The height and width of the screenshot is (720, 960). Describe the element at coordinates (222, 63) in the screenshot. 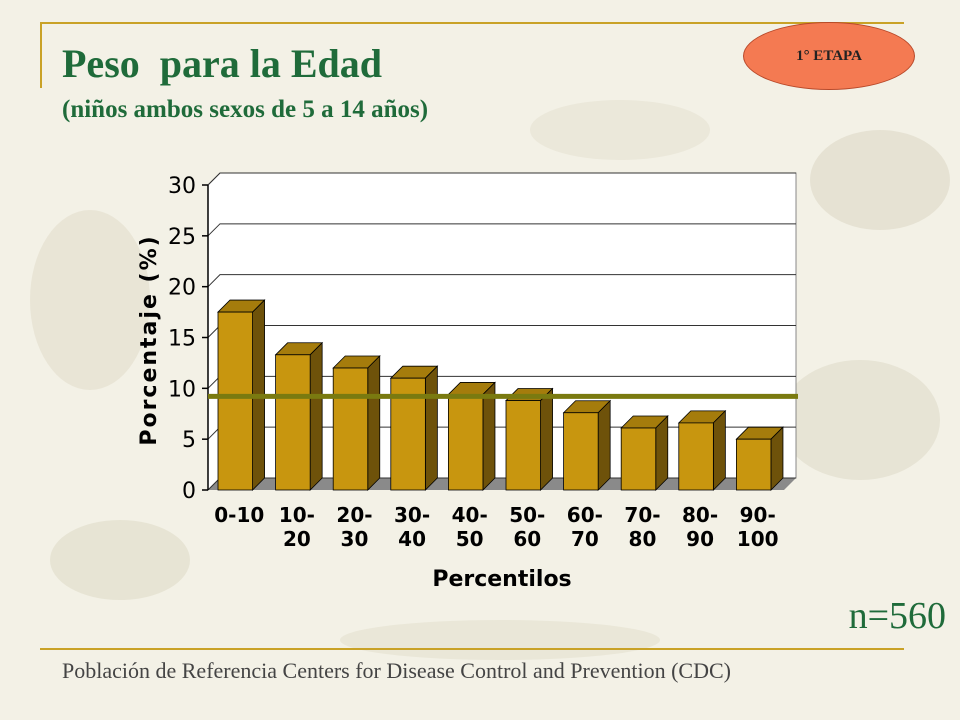

I see `slide-title: Peso para la Edad` at that location.